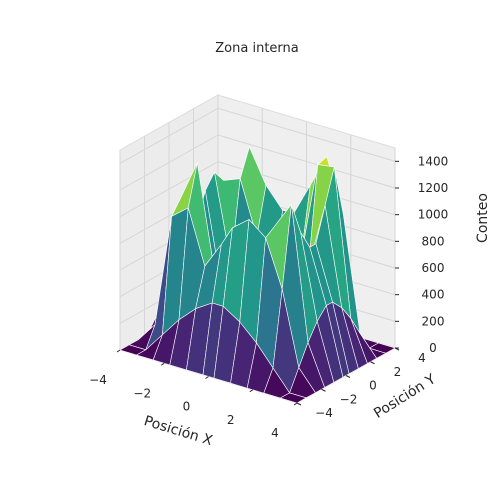 Image resolution: width=500 pixels, height=500 pixels. What do you see at coordinates (483, 218) in the screenshot?
I see `z-axis-label: Conteo` at bounding box center [483, 218].